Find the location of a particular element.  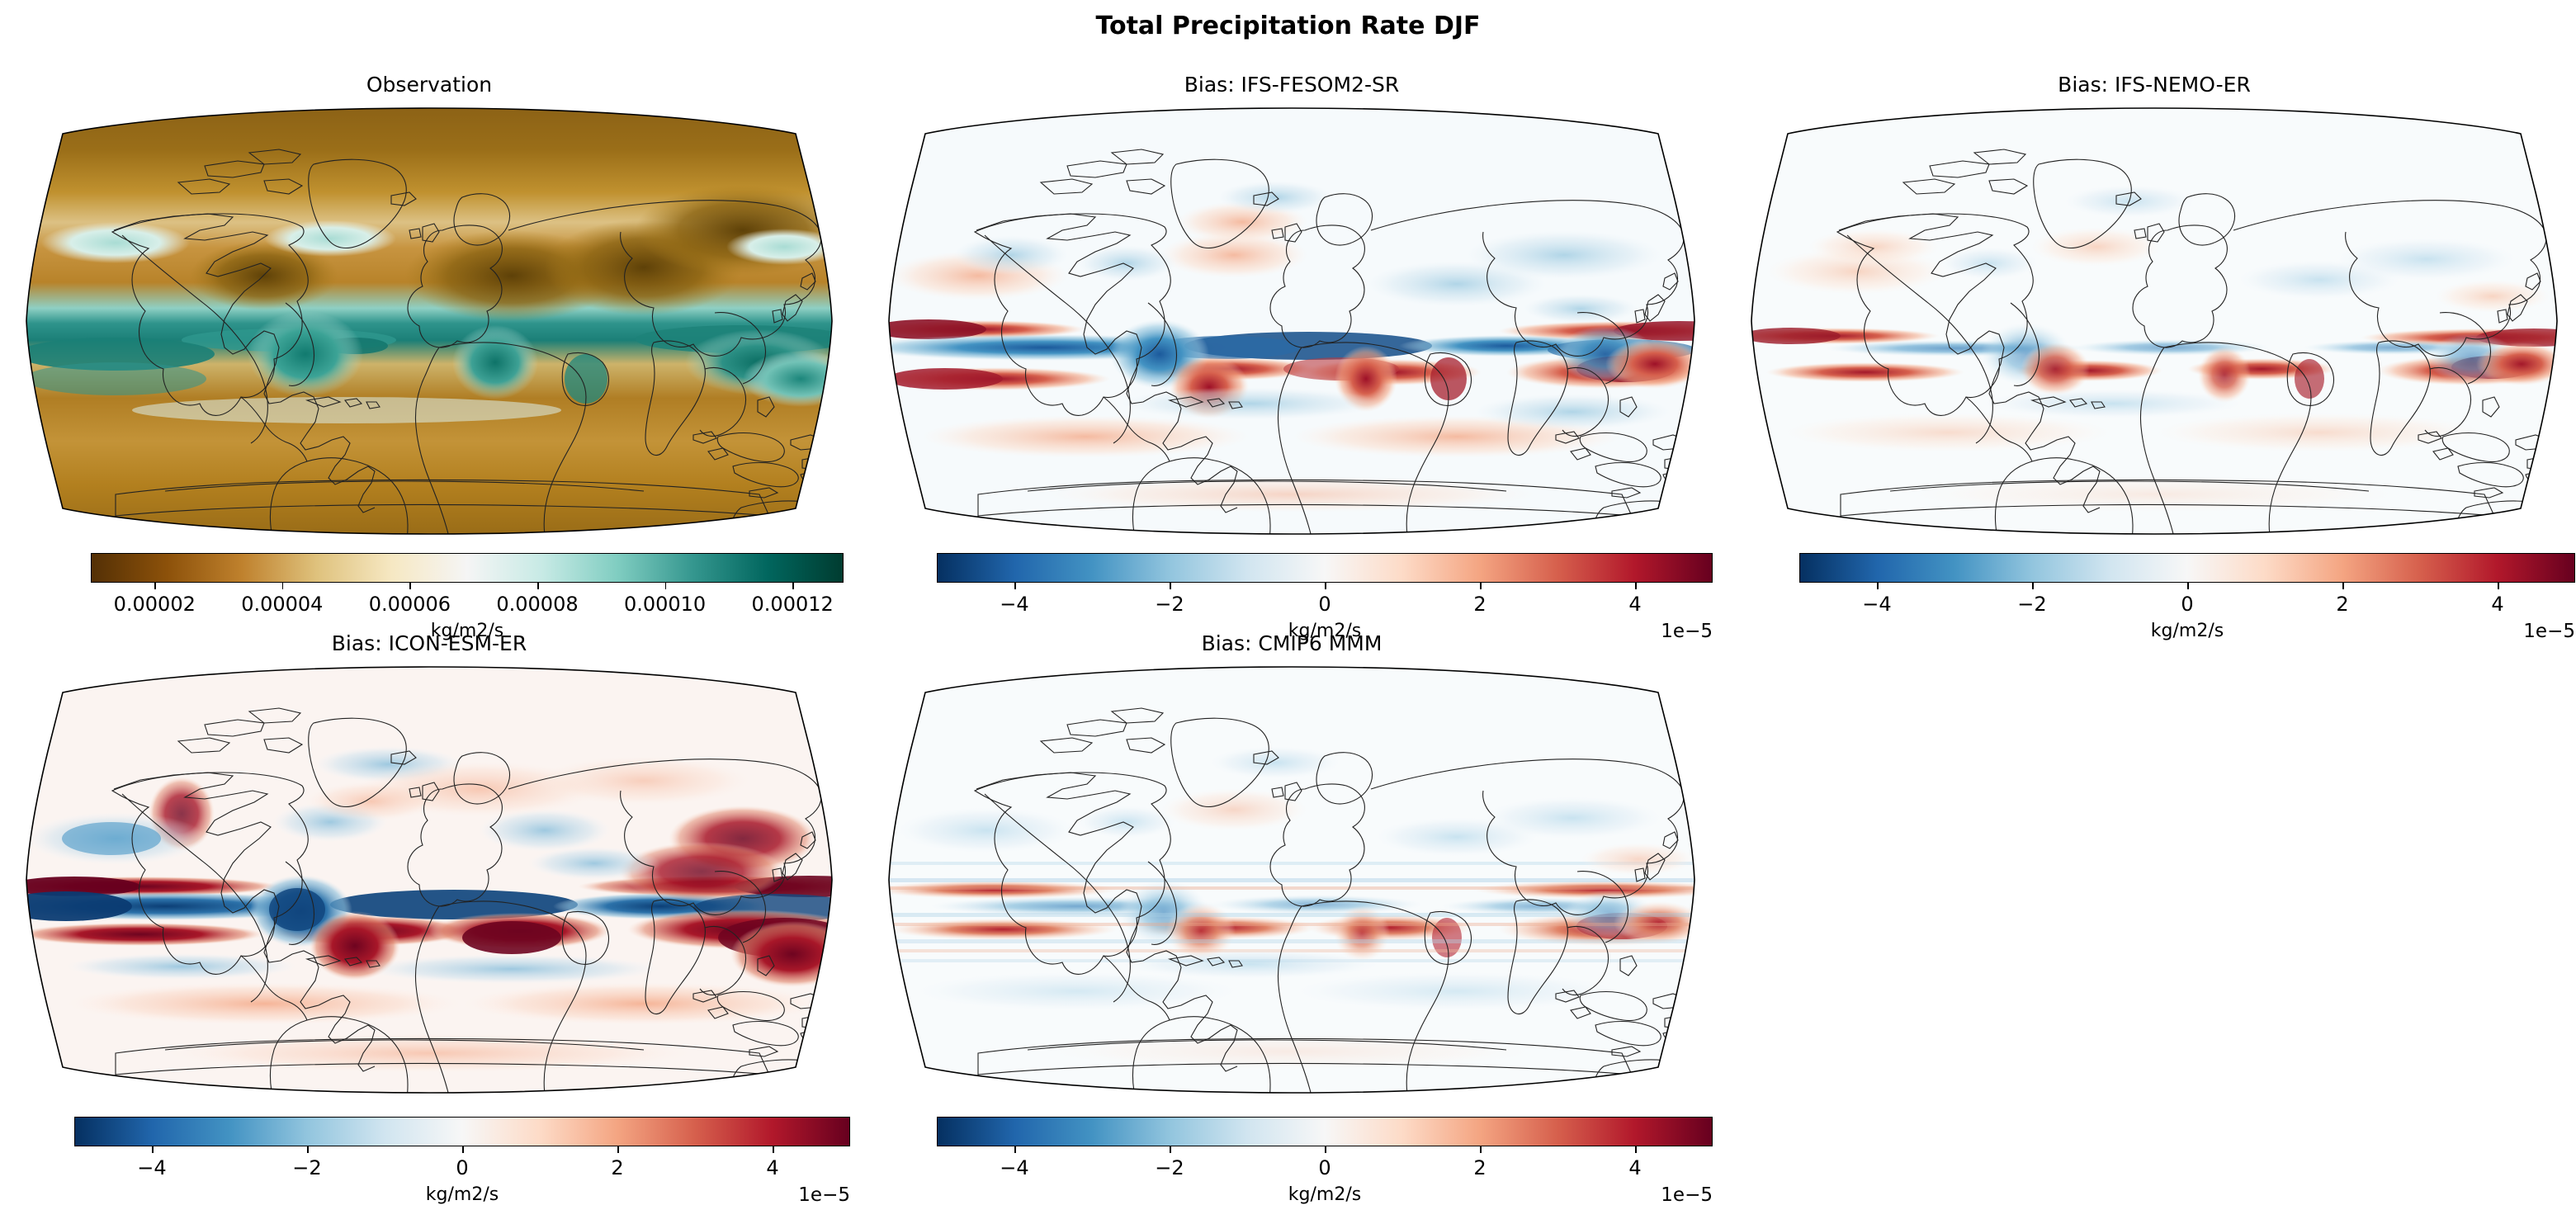

colorbar-observation-units: kg/m2/s is located at coordinates (467, 631).